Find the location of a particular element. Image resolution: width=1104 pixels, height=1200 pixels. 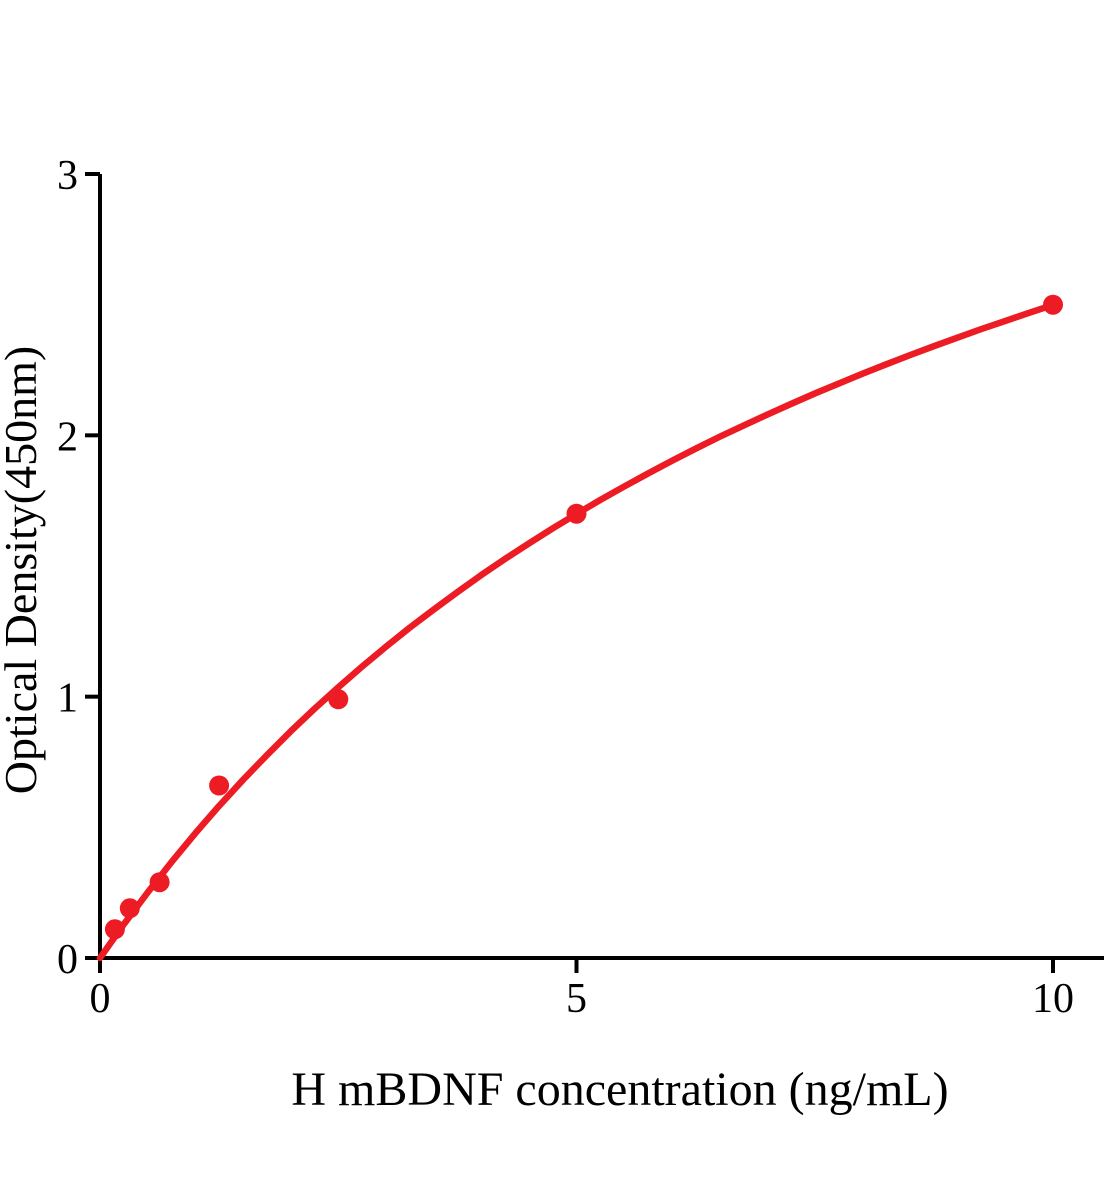

x-axis-ticks is located at coordinates (576, 965).